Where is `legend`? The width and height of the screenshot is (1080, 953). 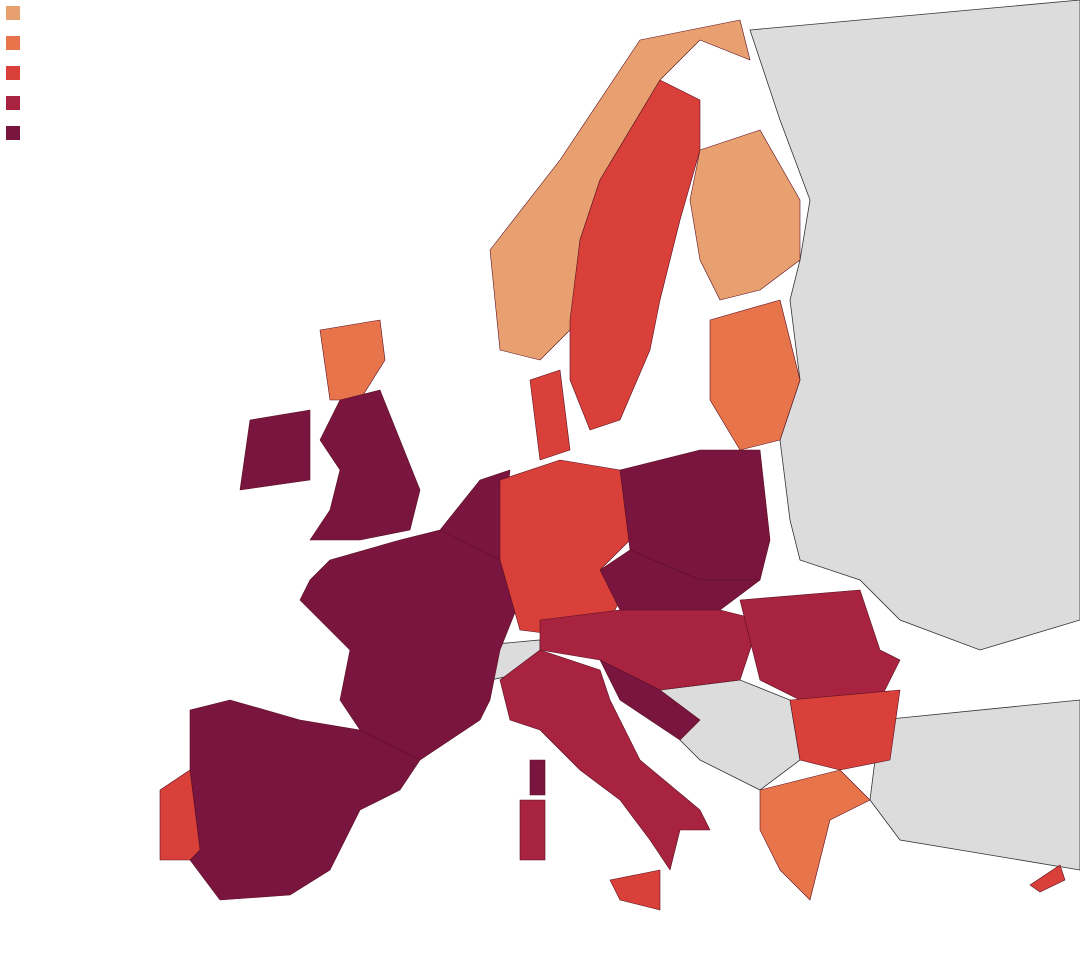
legend is located at coordinates (13, 73).